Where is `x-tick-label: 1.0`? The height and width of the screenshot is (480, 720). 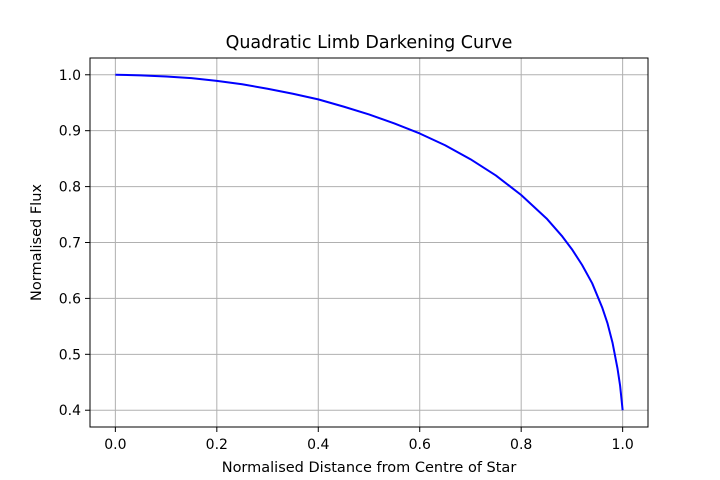
x-tick-label: 1.0 is located at coordinates (623, 445).